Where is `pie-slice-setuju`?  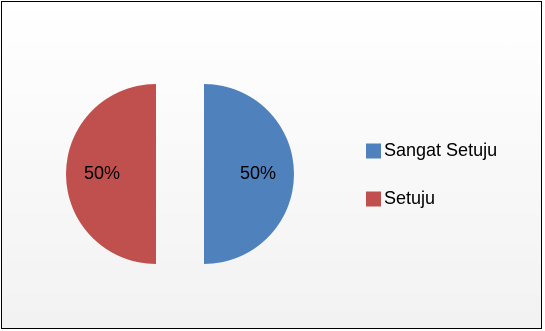 pie-slice-setuju is located at coordinates (111, 174).